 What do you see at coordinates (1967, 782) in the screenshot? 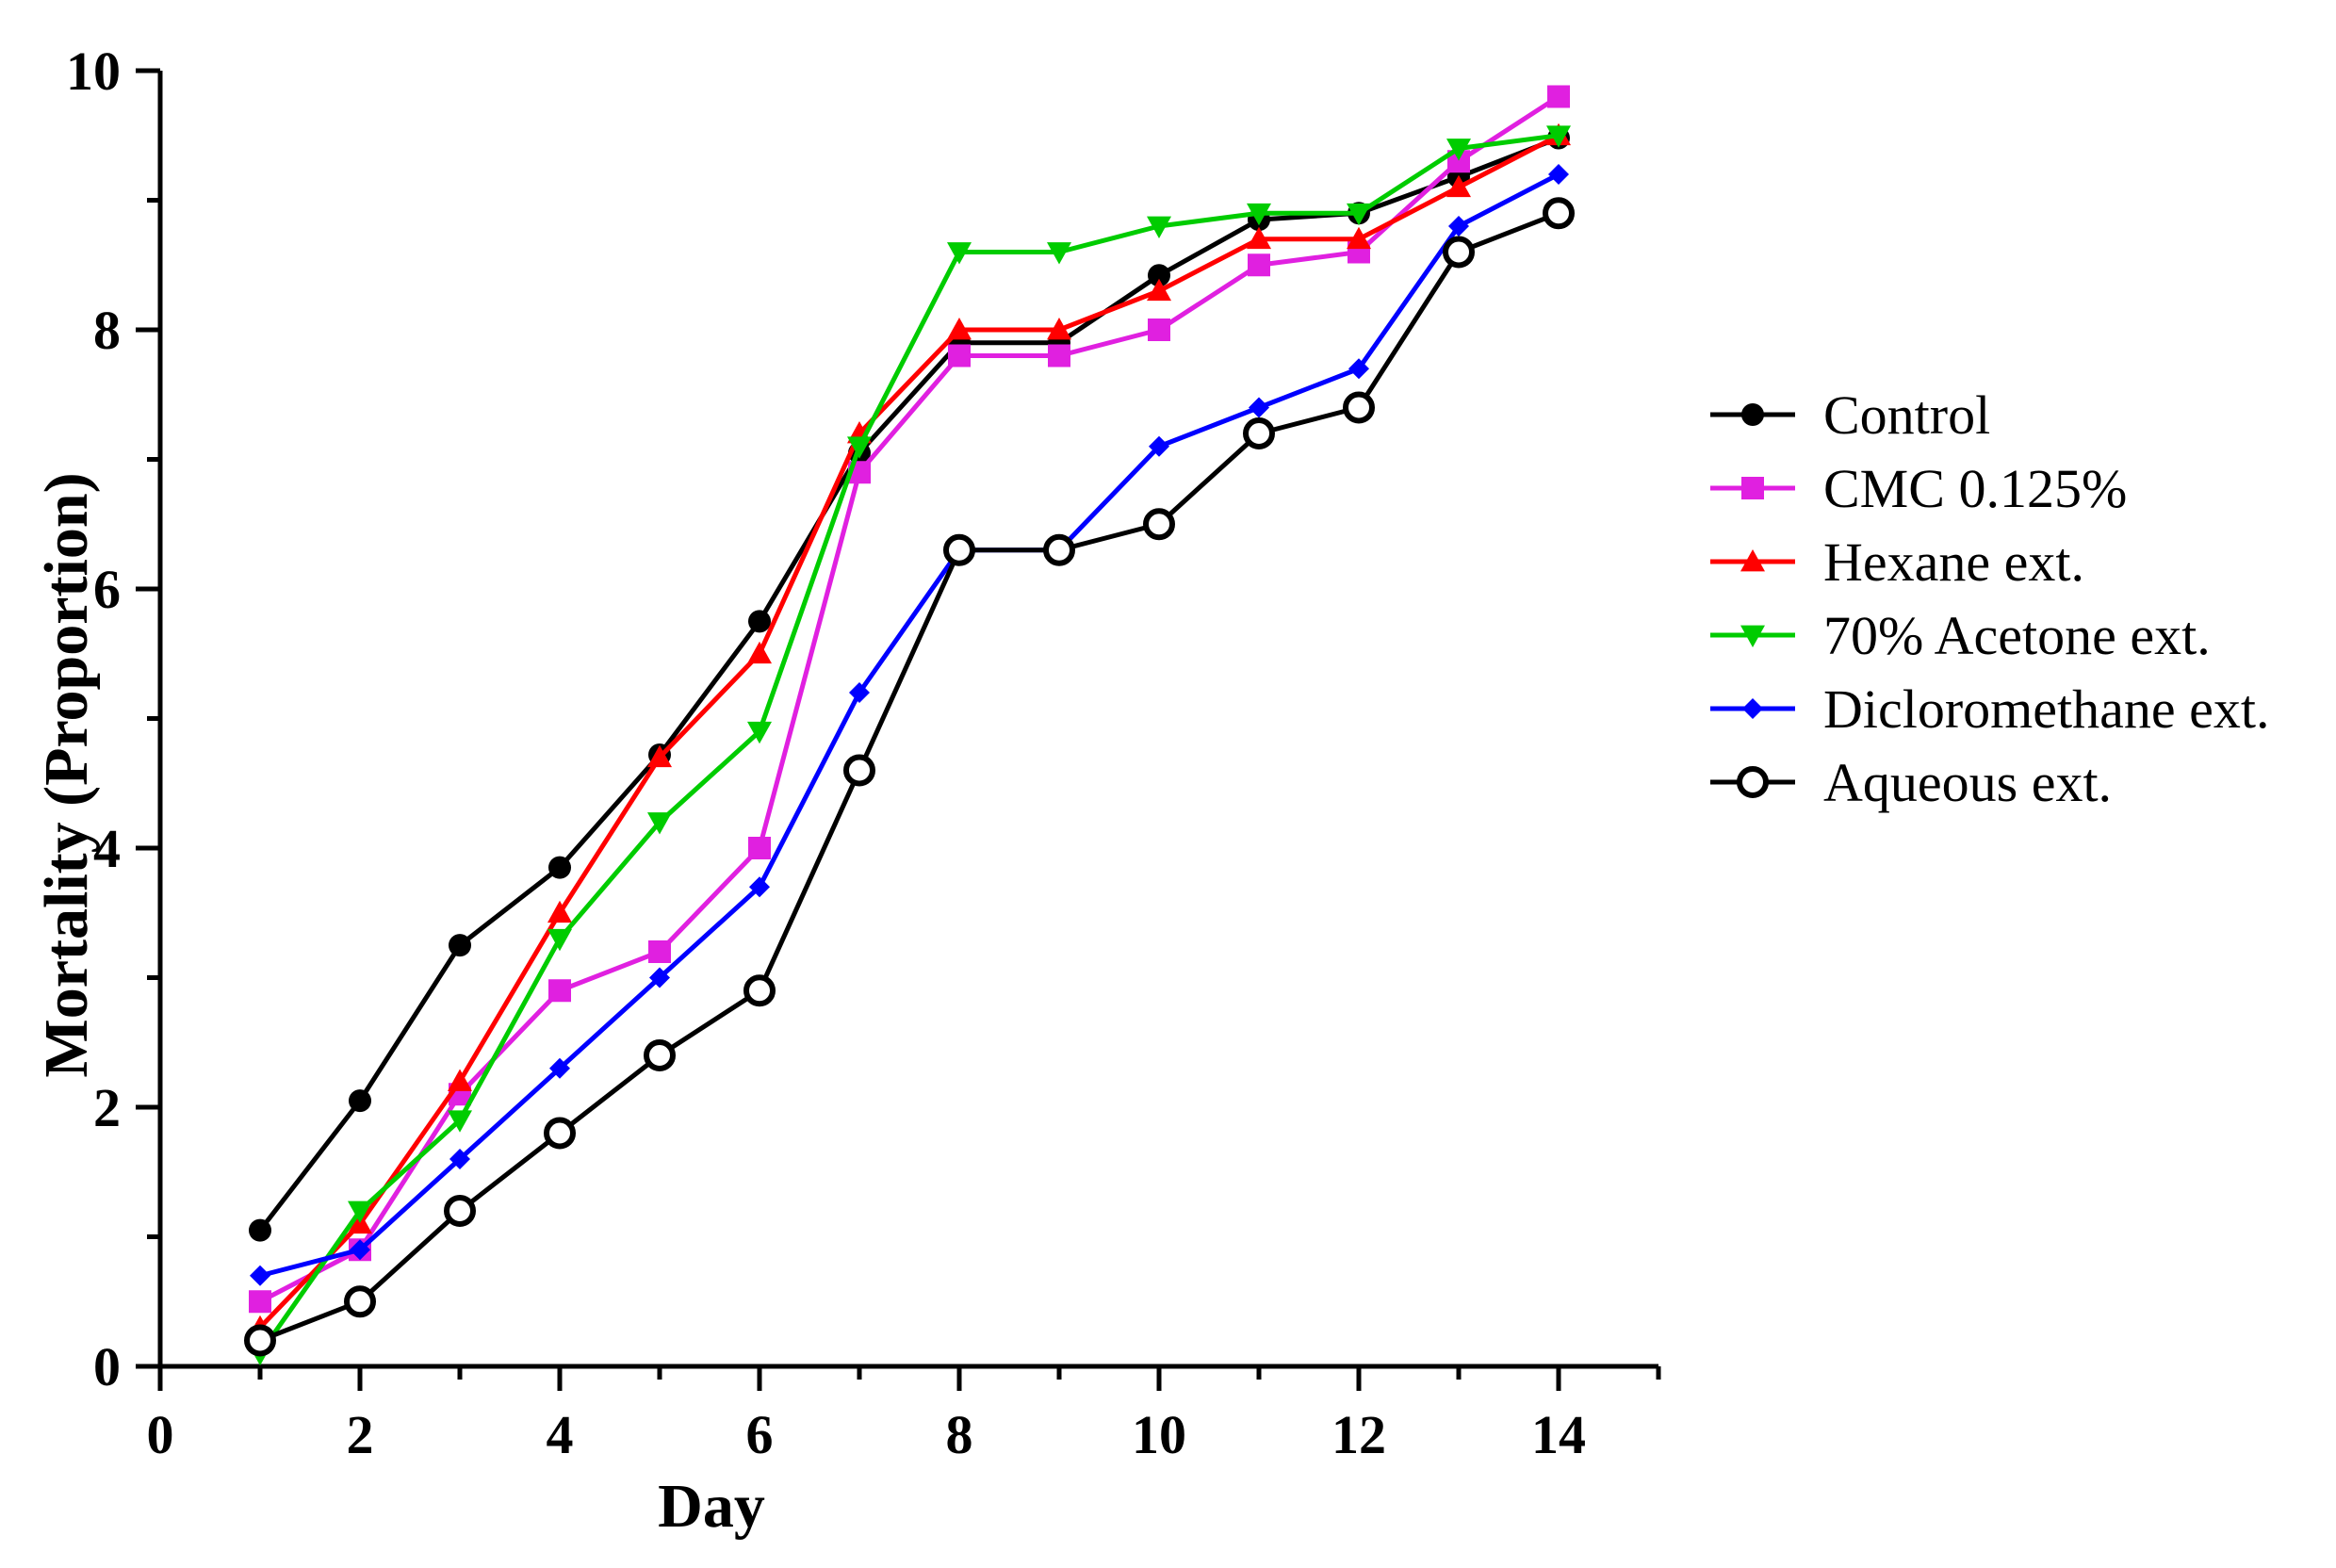
I see `legend-label: Aqueous ext.` at bounding box center [1967, 782].